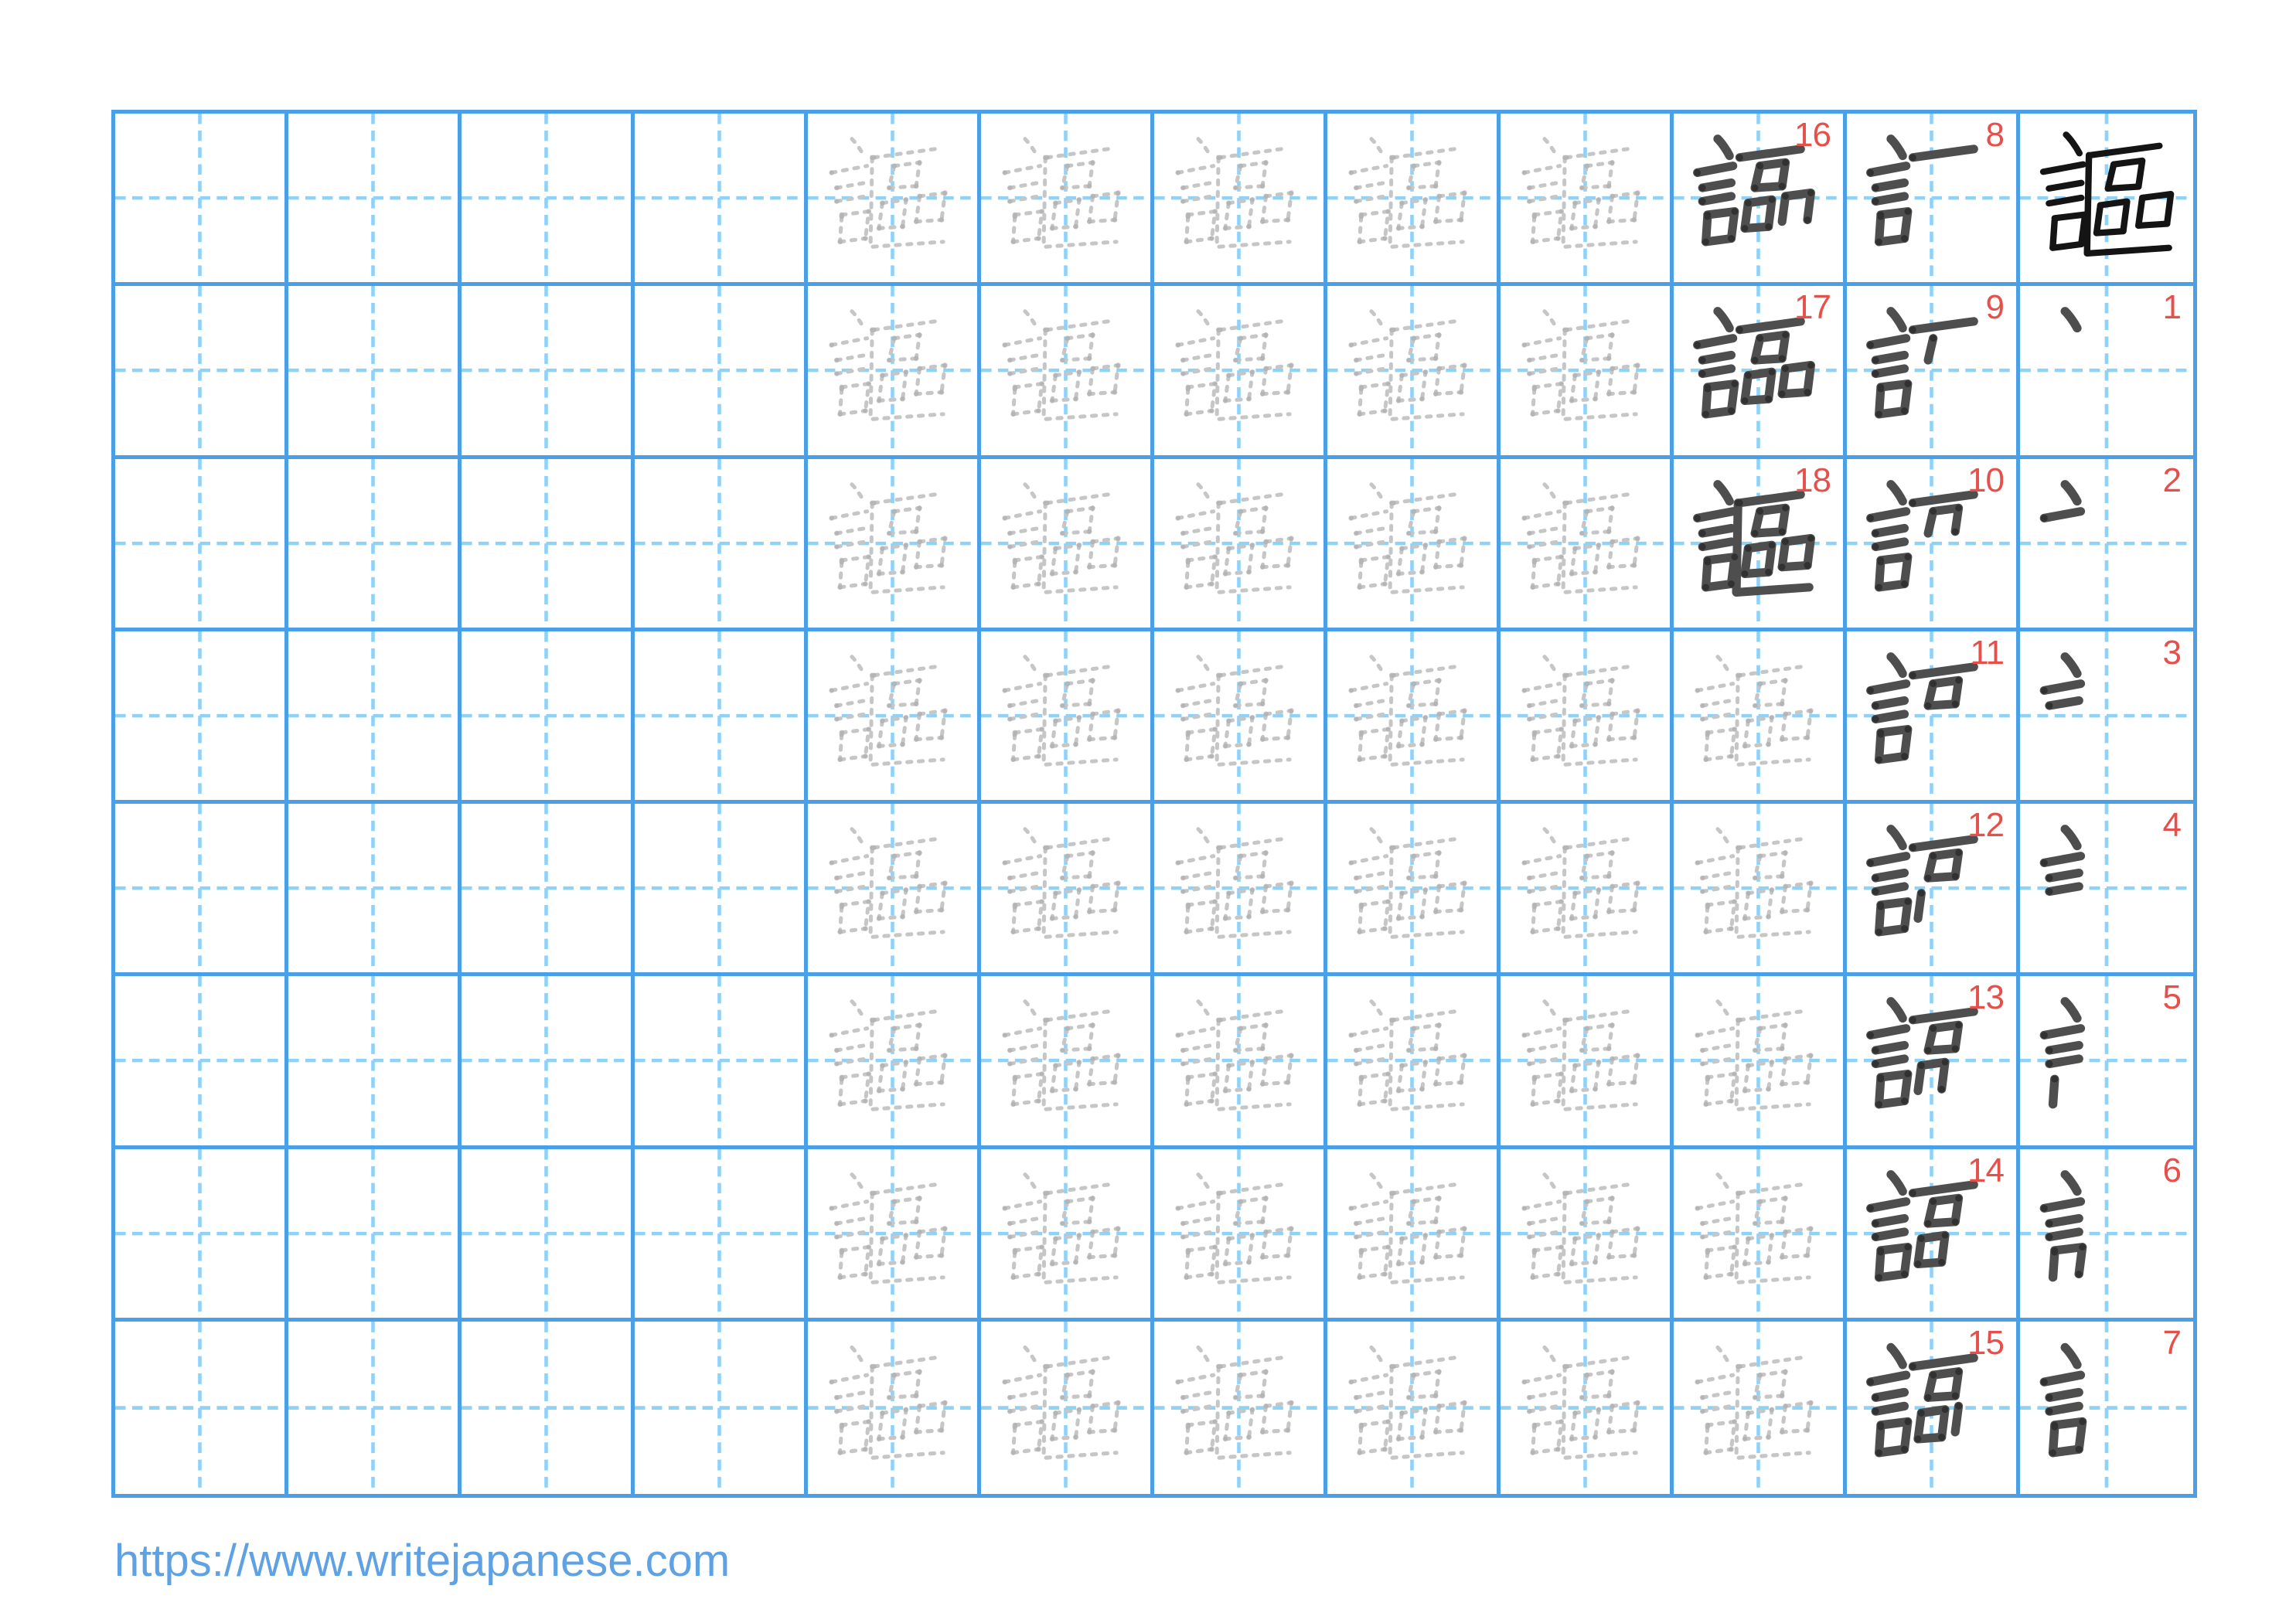 This screenshot has width=2296, height=1623. What do you see at coordinates (2106, 1407) in the screenshot?
I see `stroke-step-cell: 7` at bounding box center [2106, 1407].